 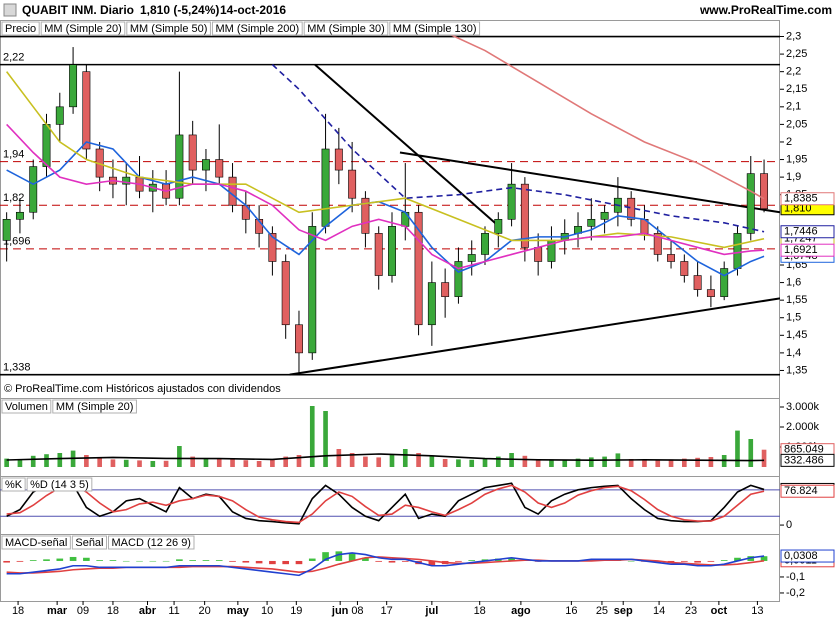 I want to click on y-tick-label: -0,1, so click(x=795, y=577).